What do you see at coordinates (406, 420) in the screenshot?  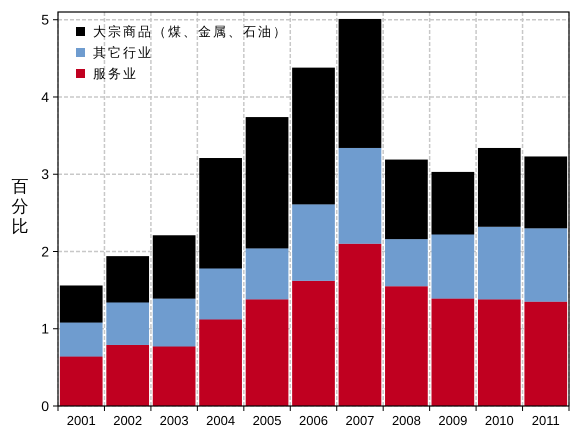 I see `x-tick-label: 2008` at bounding box center [406, 420].